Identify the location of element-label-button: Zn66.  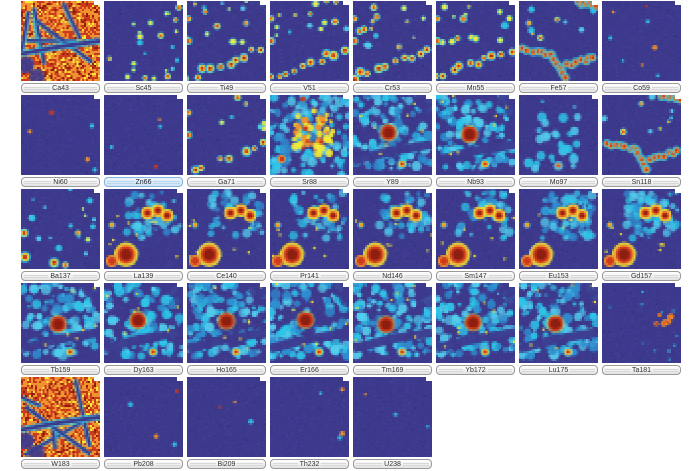
(143, 182).